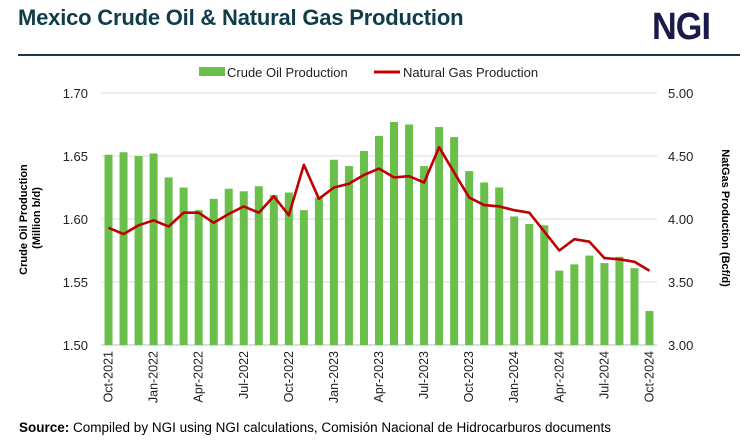 The image size is (756, 444). I want to click on y-left-tick-label: 1.60, so click(75, 219).